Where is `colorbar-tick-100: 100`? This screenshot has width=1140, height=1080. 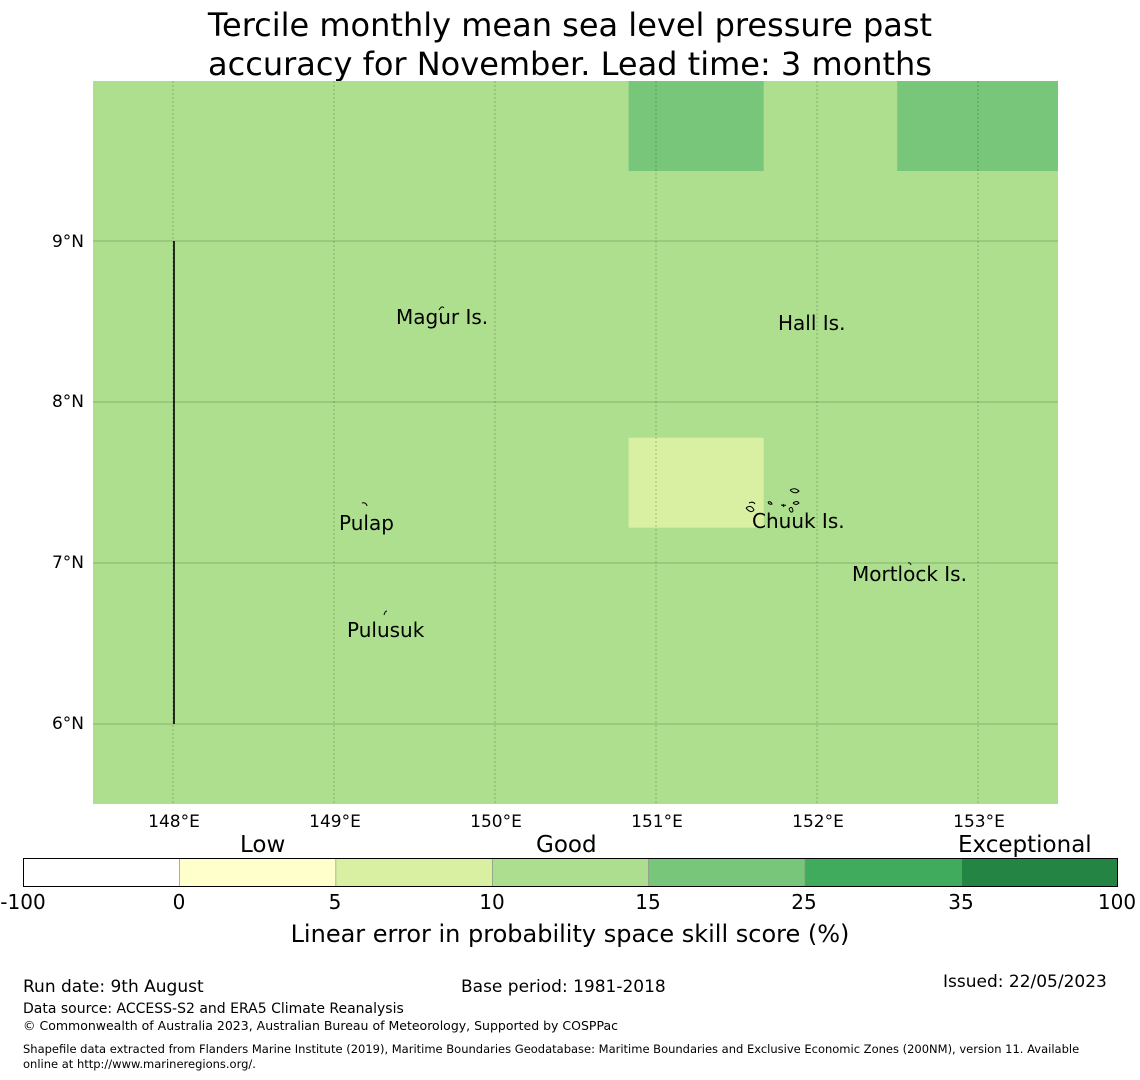
colorbar-tick-100: 100 is located at coordinates (1117, 902).